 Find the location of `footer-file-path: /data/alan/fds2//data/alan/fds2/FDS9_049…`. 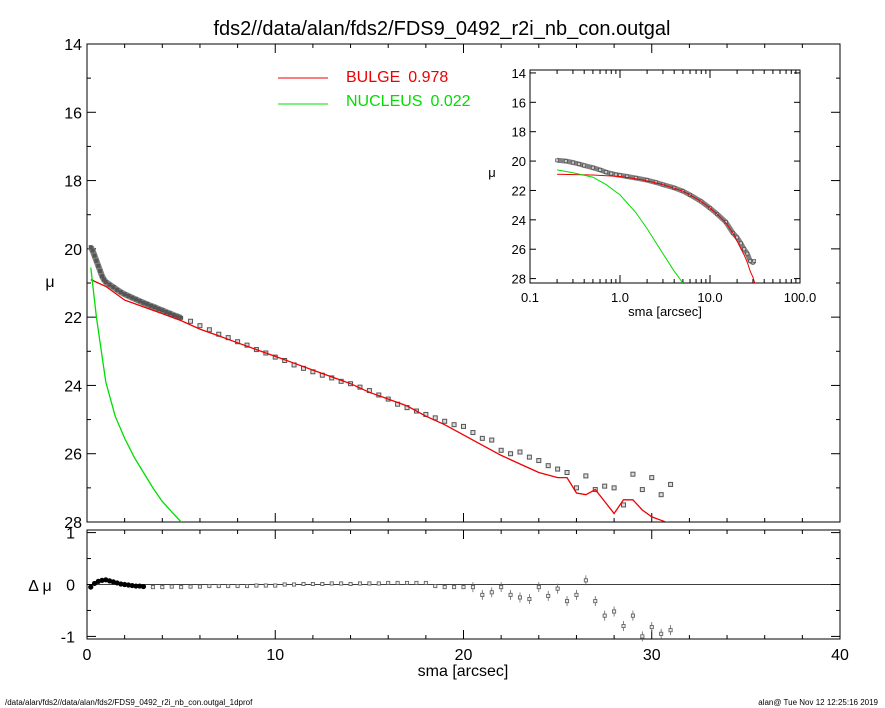

footer-file-path: /data/alan/fds2//data/alan/fds2/FDS9_049… is located at coordinates (129, 702).